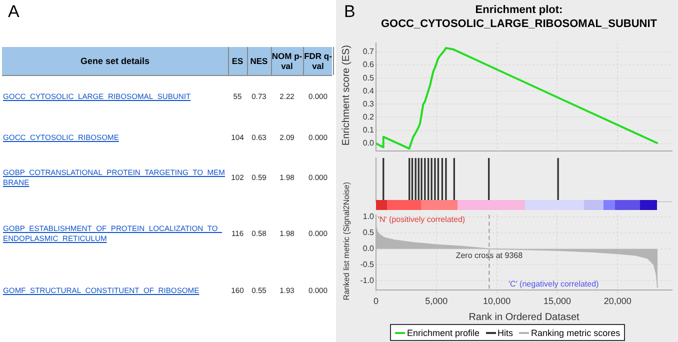 Image resolution: width=678 pixels, height=342 pixels. What do you see at coordinates (346, 241) in the screenshot?
I see `y-axis-title: Ranked list metric (Signal2Noise)` at bounding box center [346, 241].